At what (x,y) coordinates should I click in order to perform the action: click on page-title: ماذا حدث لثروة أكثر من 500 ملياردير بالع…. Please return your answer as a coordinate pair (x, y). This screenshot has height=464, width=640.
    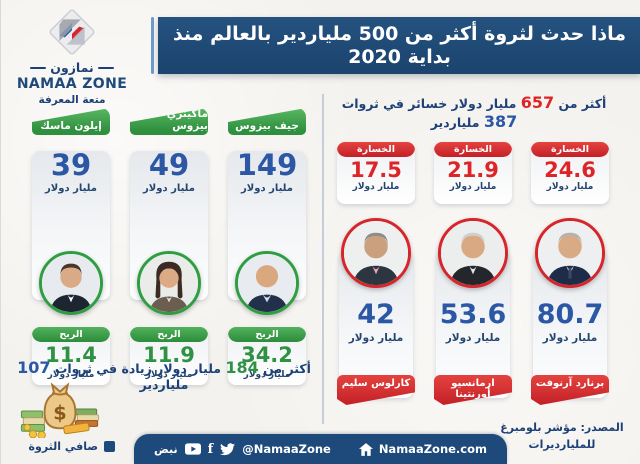
    Looking at the image, I should click on (399, 45).